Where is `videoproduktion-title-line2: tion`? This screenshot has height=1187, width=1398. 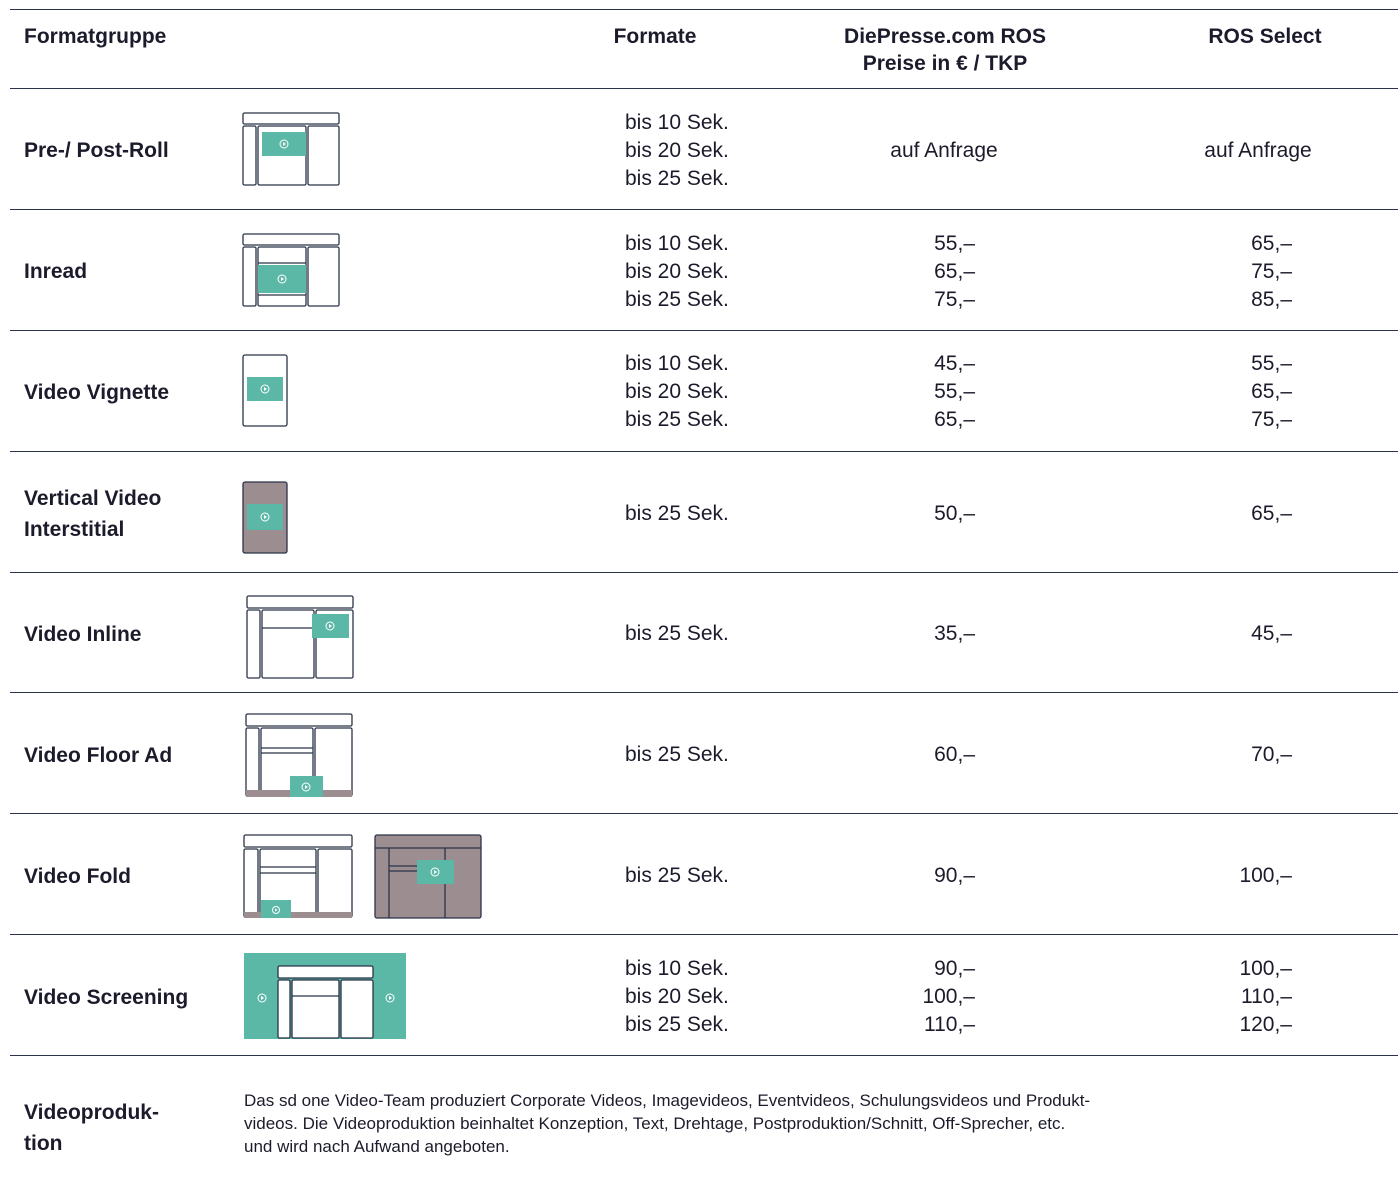 videoproduktion-title-line2: tion is located at coordinates (43, 1143).